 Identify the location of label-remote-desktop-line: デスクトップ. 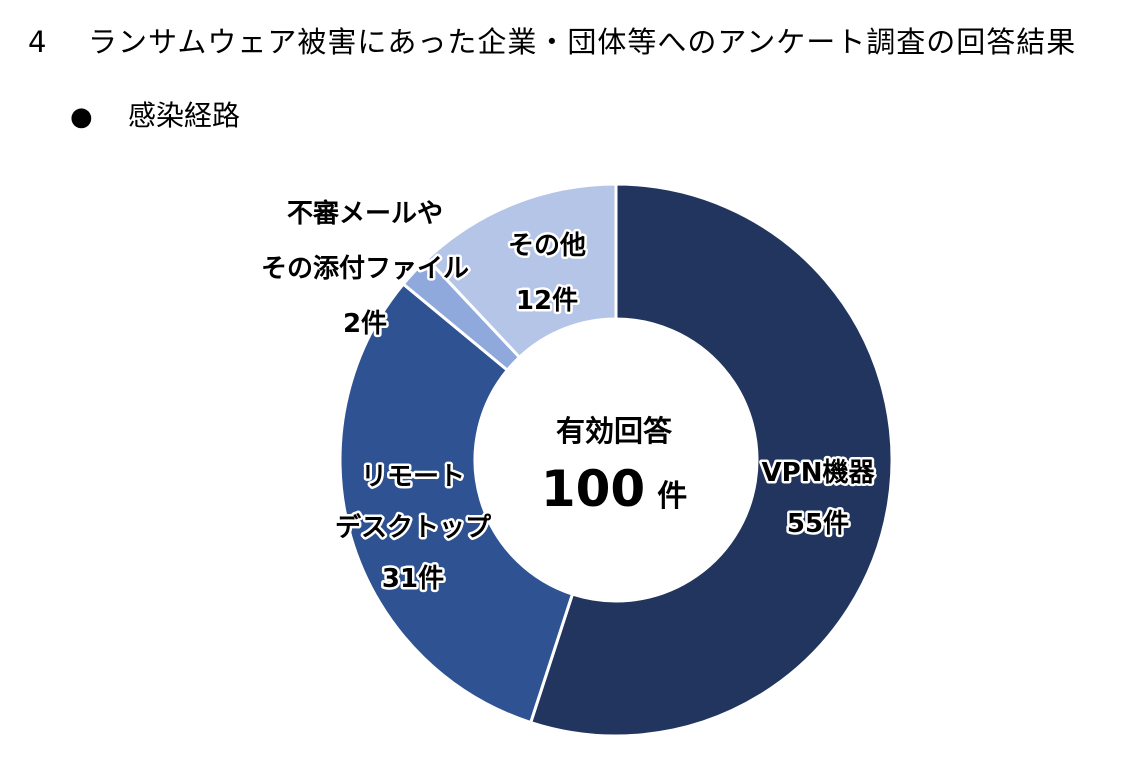
(413, 527).